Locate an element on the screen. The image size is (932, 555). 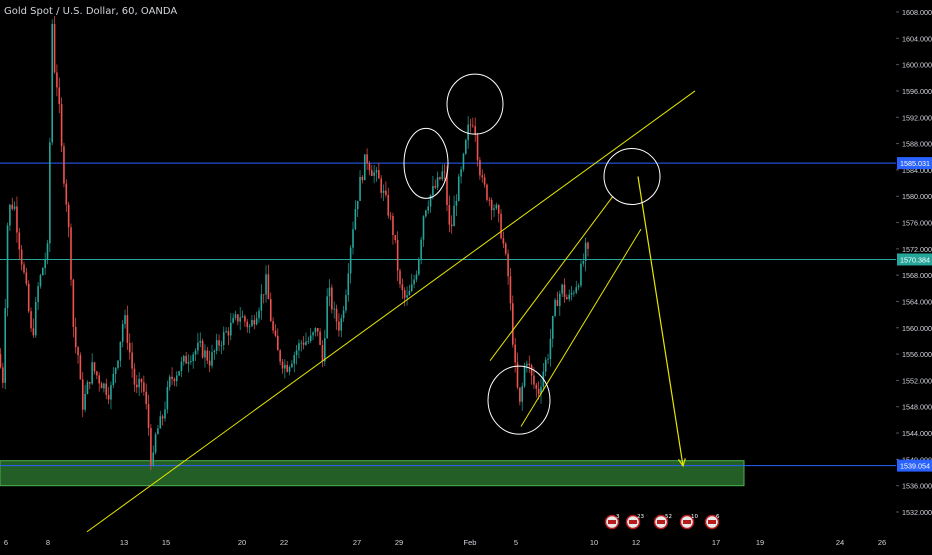
y-tick-label: 1584.000 is located at coordinates (917, 170).